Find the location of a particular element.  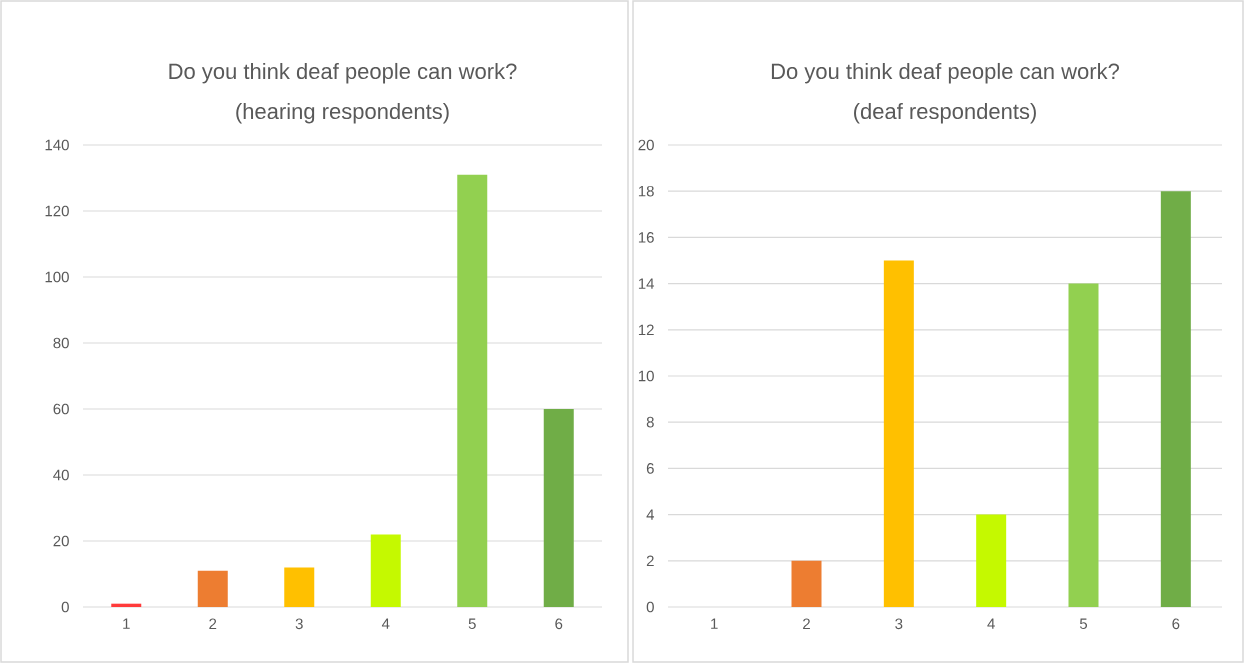

chart-subtitle: (deaf respondents) is located at coordinates (945, 113).